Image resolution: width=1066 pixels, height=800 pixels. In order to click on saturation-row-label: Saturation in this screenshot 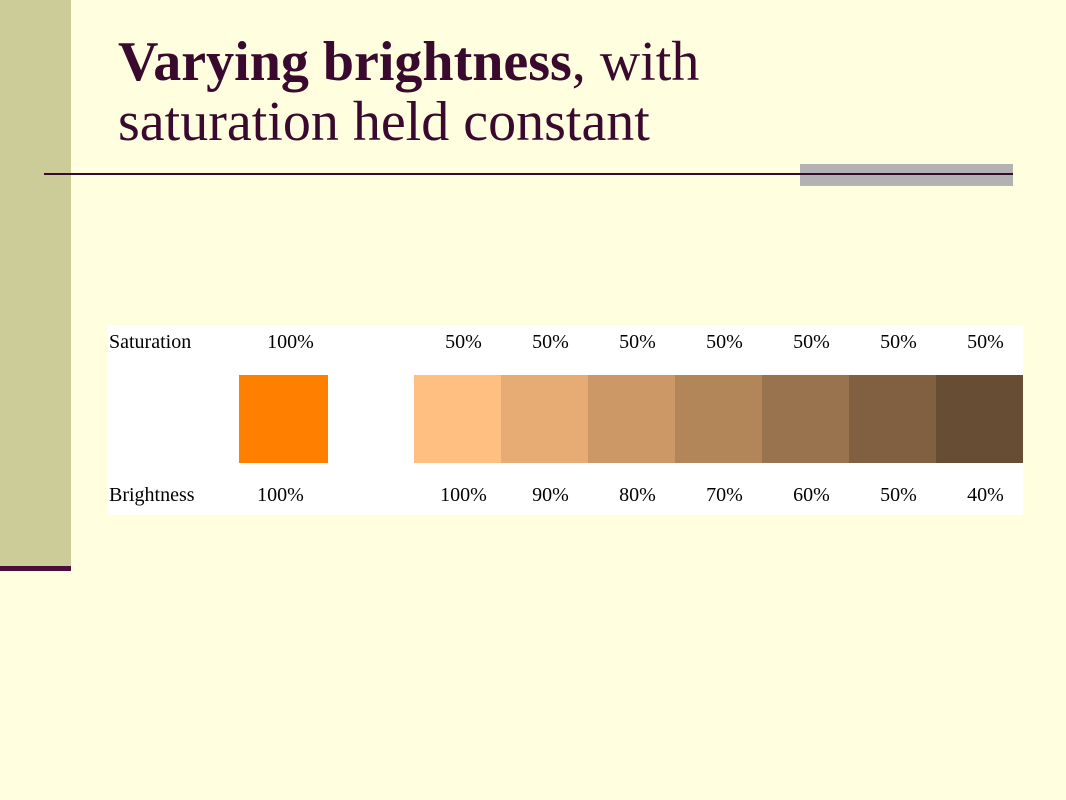, I will do `click(150, 342)`.